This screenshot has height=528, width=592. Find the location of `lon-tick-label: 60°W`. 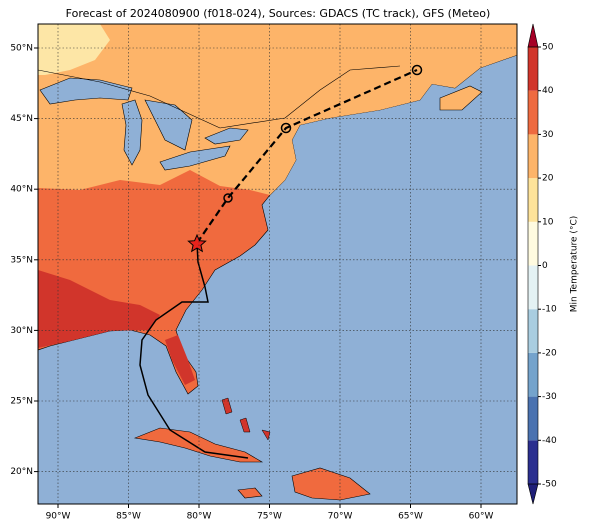

lon-tick-label: 60°W is located at coordinates (481, 517).